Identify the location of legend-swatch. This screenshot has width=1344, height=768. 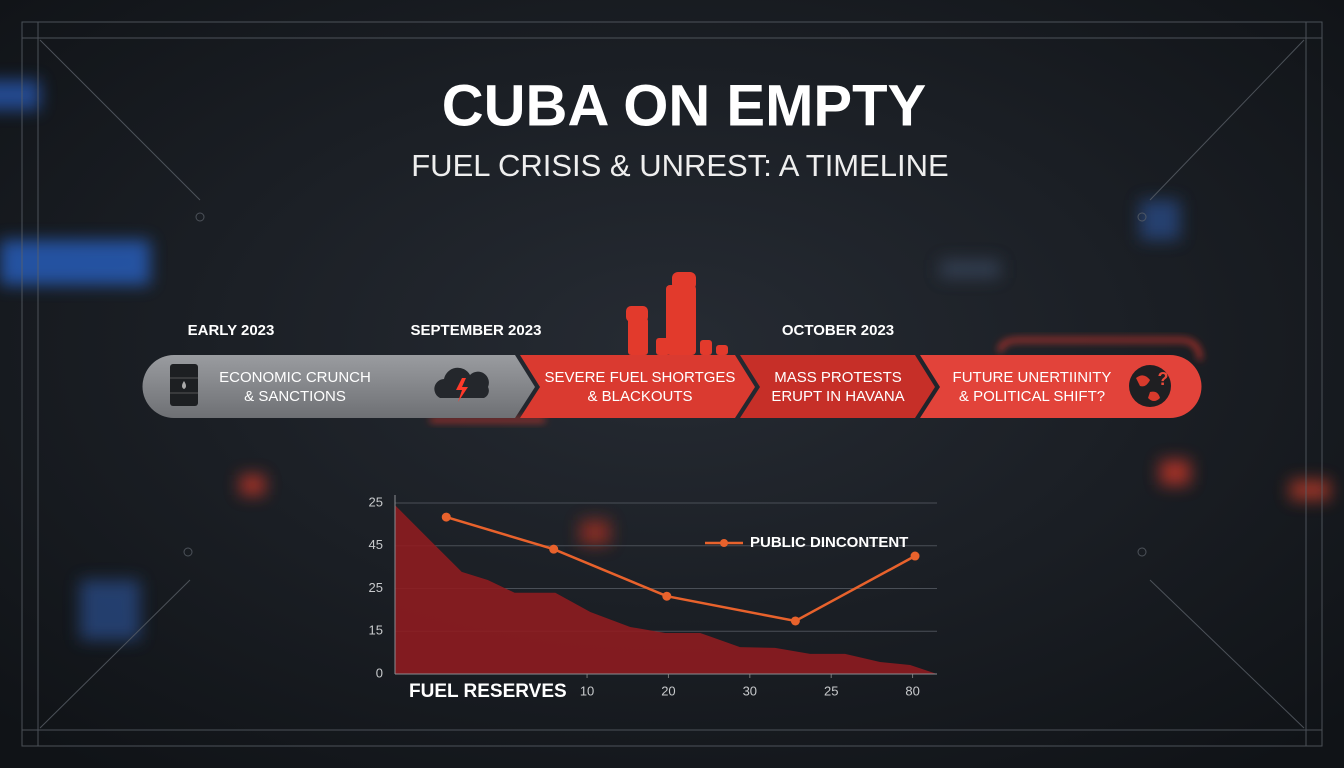
(724, 543).